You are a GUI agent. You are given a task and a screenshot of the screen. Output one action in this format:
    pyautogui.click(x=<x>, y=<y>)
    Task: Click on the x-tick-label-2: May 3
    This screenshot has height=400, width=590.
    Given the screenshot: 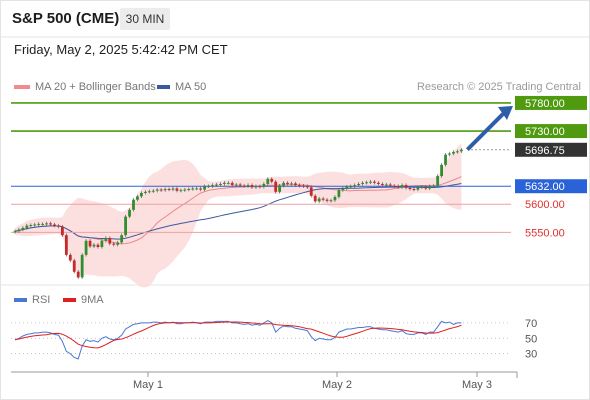 What is the action you would take?
    pyautogui.click(x=477, y=385)
    